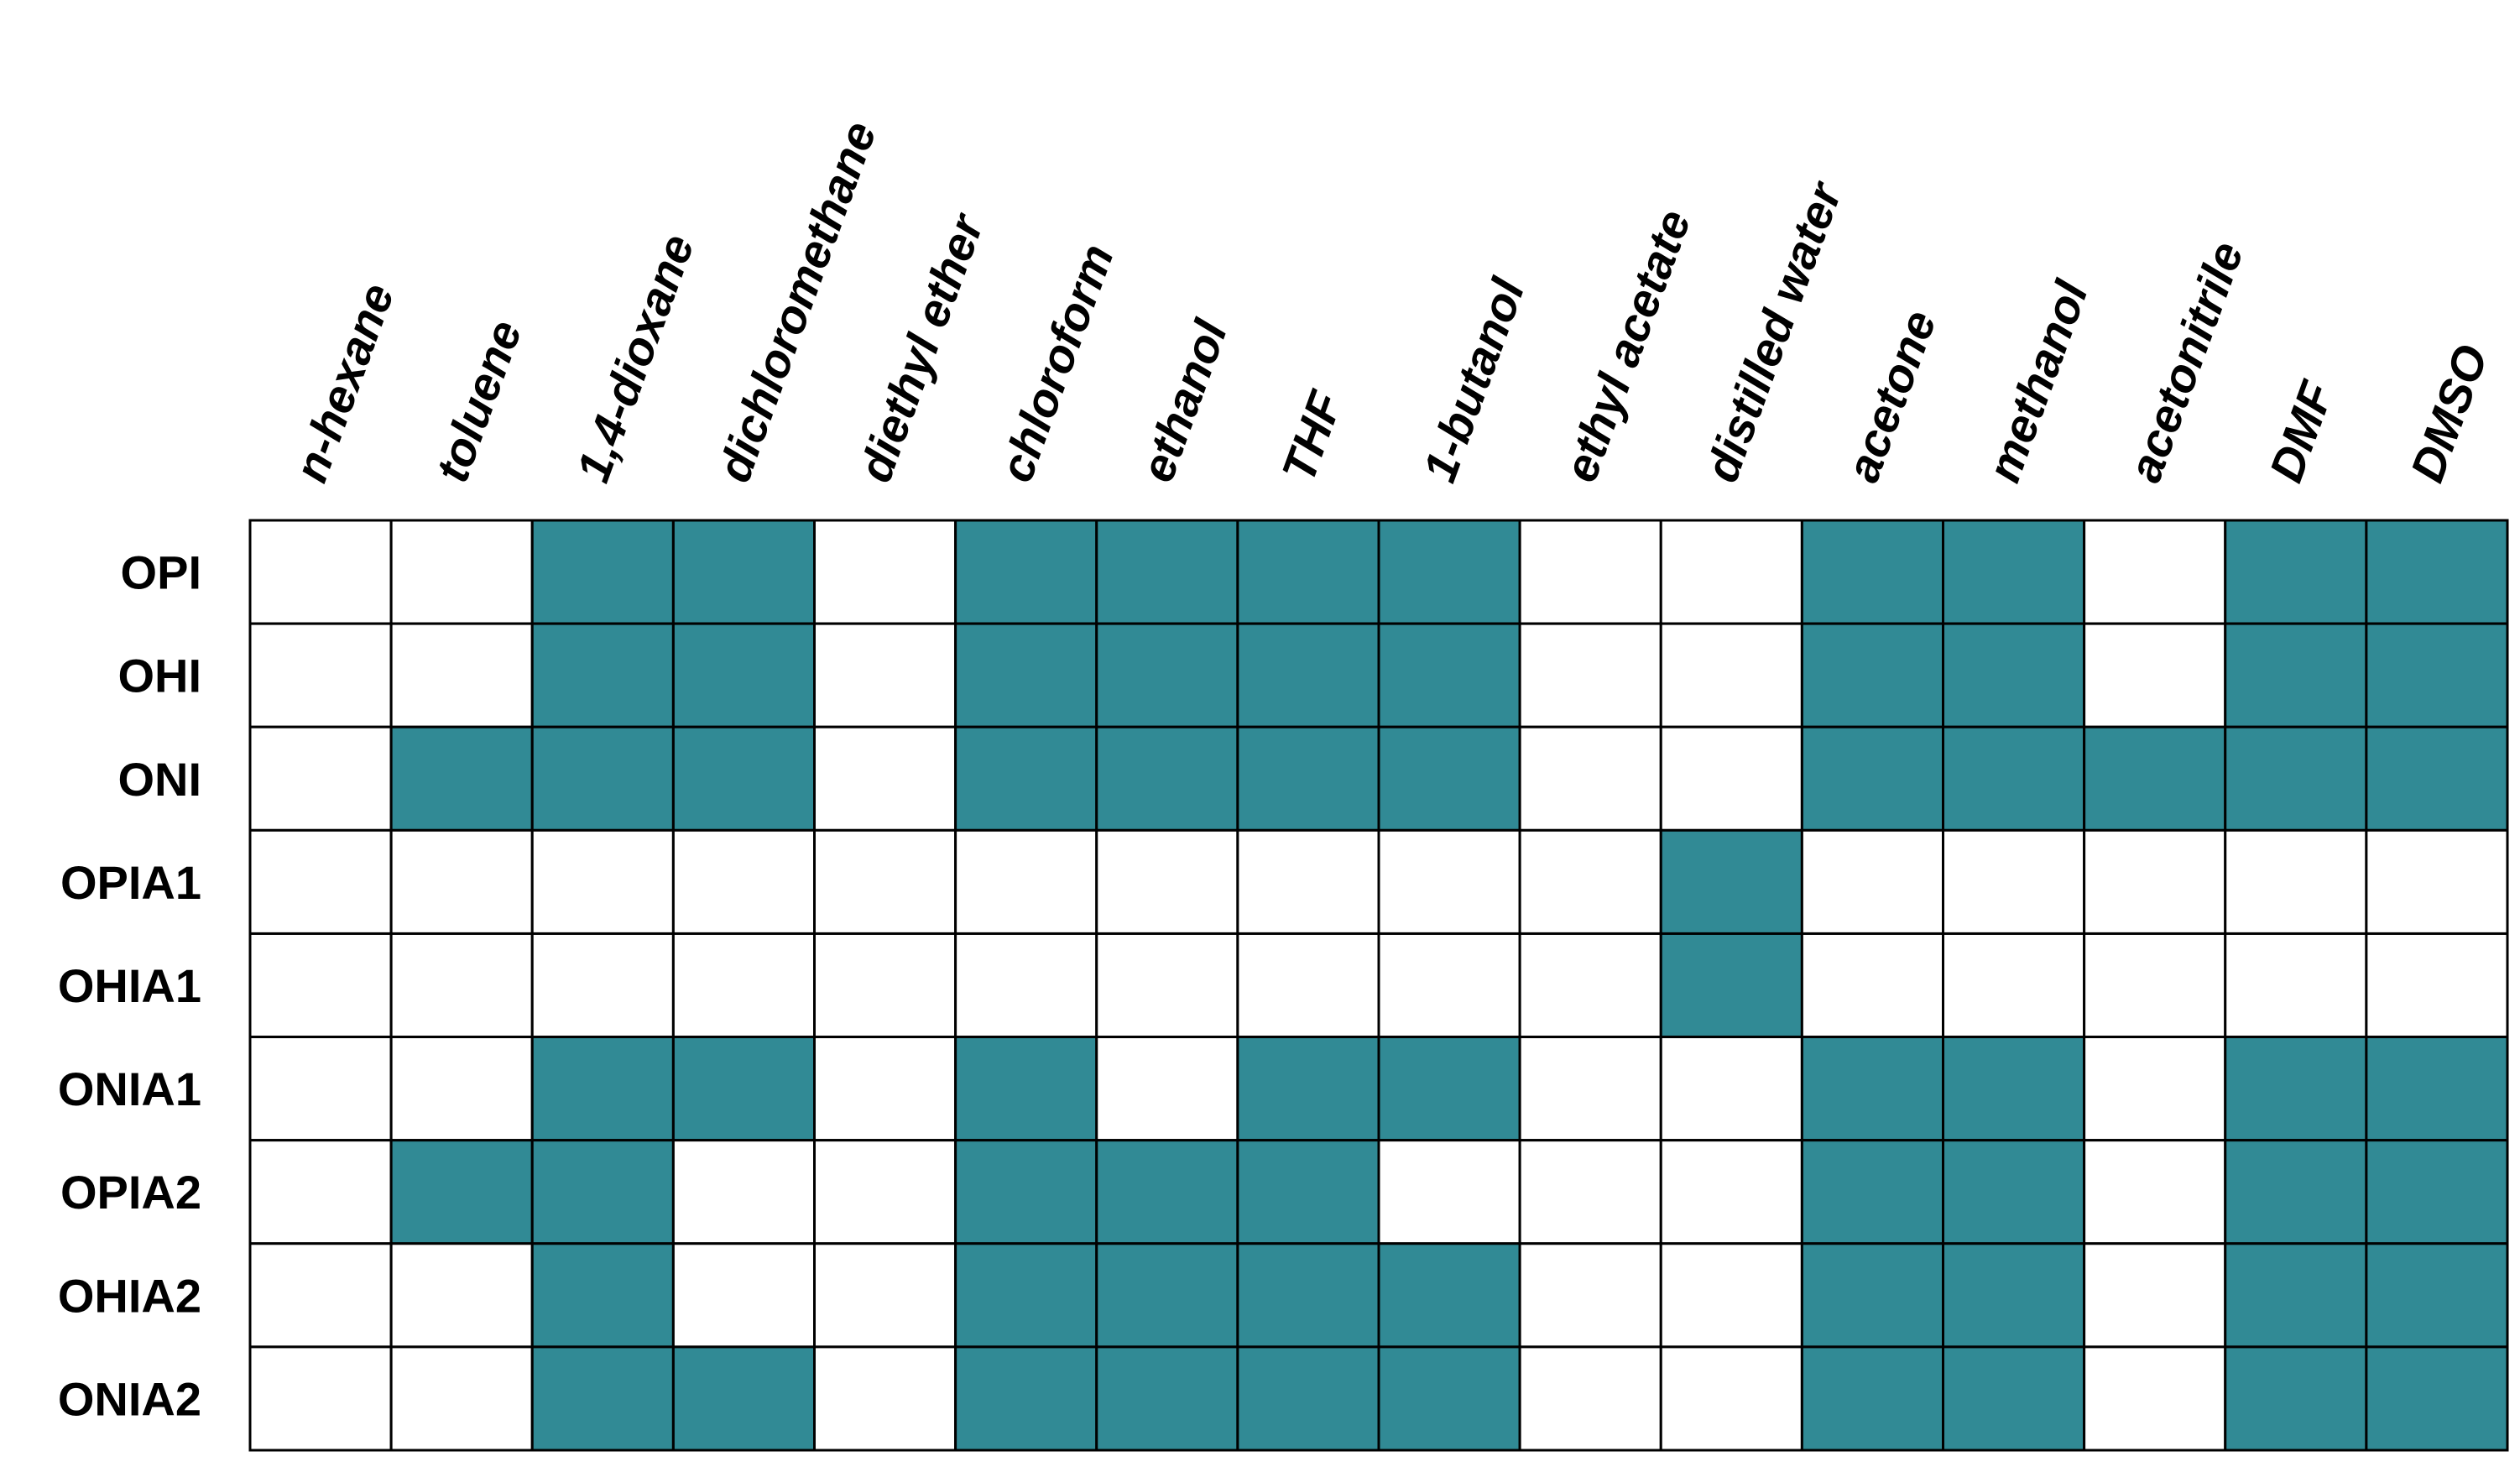  What do you see at coordinates (1167, 779) in the screenshot?
I see `cell-oni-ethanol` at bounding box center [1167, 779].